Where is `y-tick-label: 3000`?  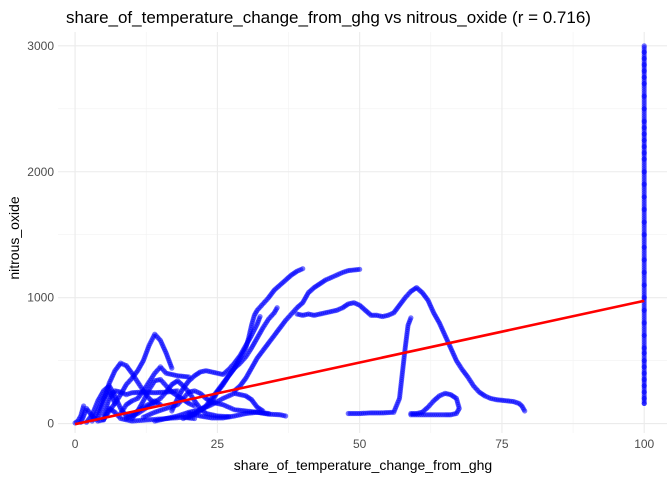 y-tick-label: 3000 is located at coordinates (40, 46).